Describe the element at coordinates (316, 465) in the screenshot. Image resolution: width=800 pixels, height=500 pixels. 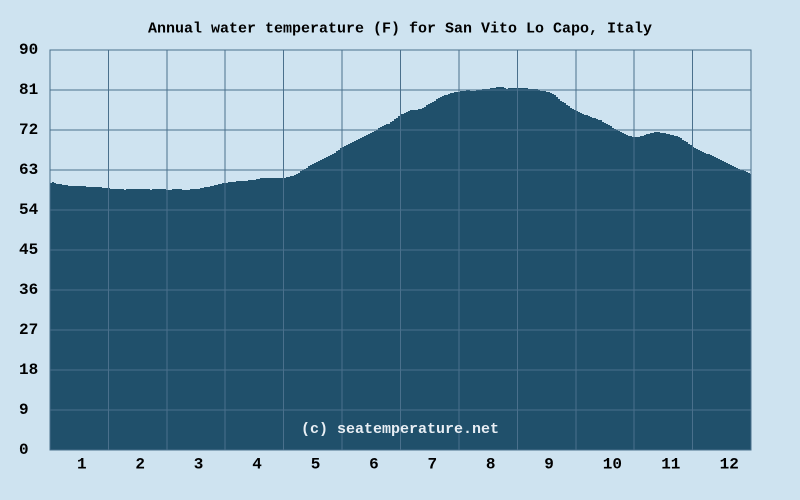
I see `svg-text: 5` at that location.